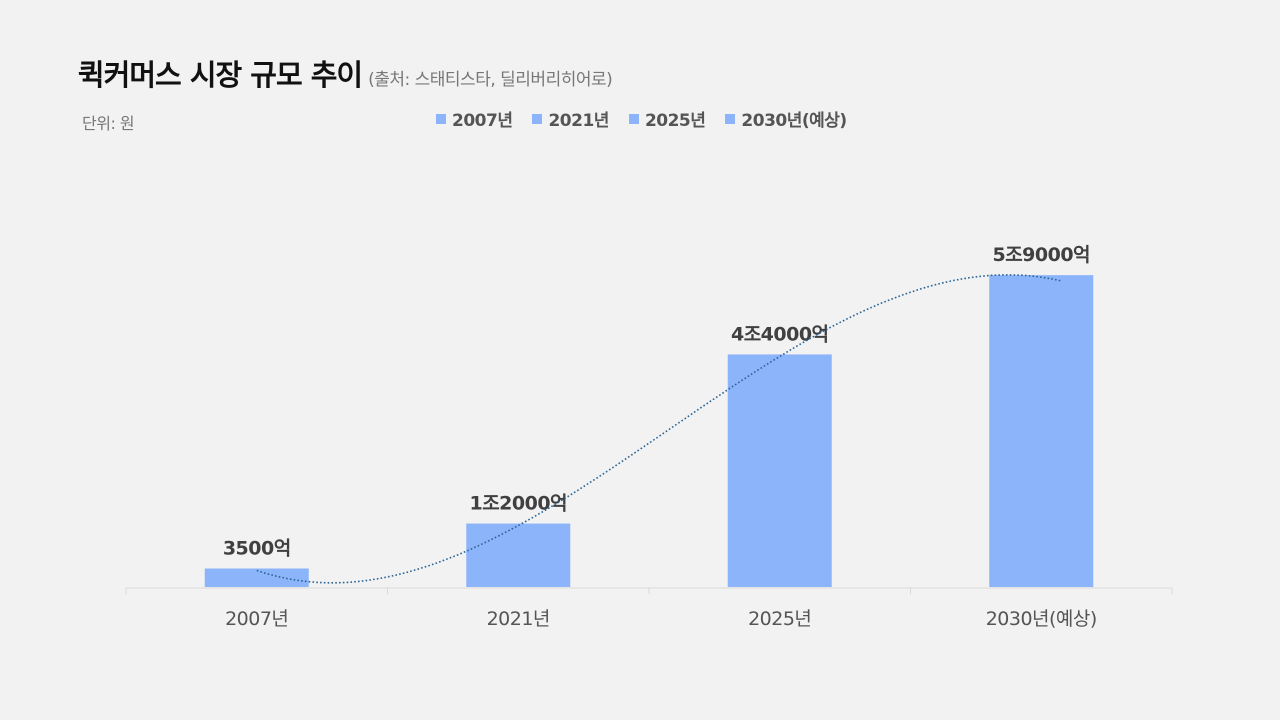 The image size is (1280, 720). What do you see at coordinates (108, 123) in the screenshot?
I see `unit-label: 단위: 원` at bounding box center [108, 123].